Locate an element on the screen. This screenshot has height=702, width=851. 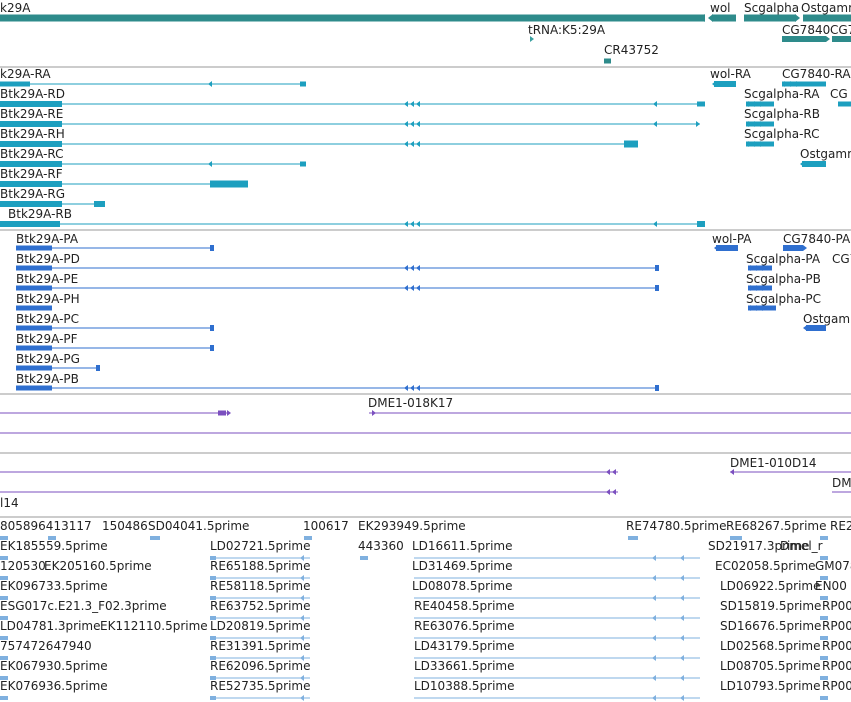
feature-label: Btk29A-RE is located at coordinates (31, 114).